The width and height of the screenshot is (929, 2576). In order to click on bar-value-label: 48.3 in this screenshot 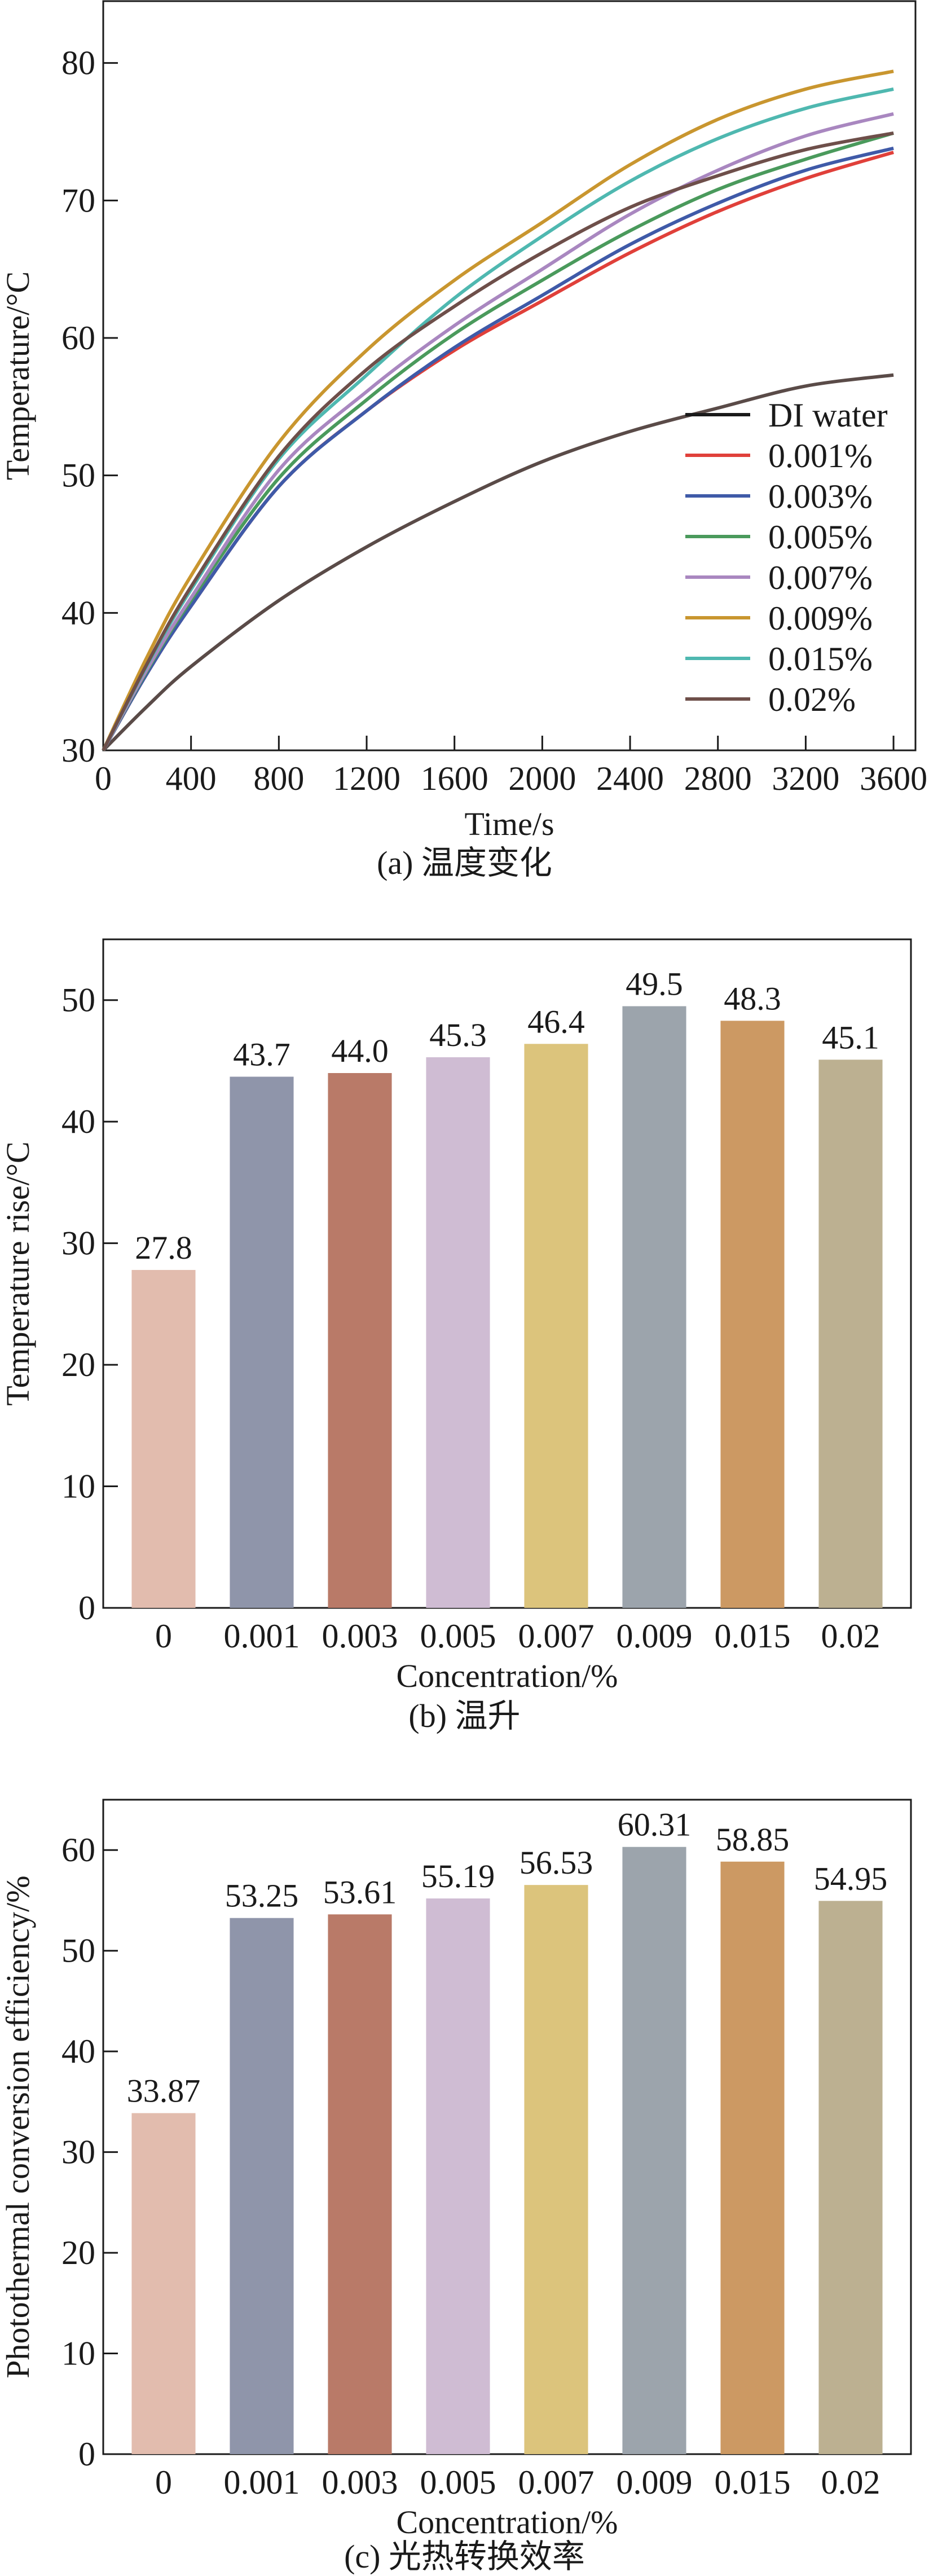, I will do `click(752, 998)`.